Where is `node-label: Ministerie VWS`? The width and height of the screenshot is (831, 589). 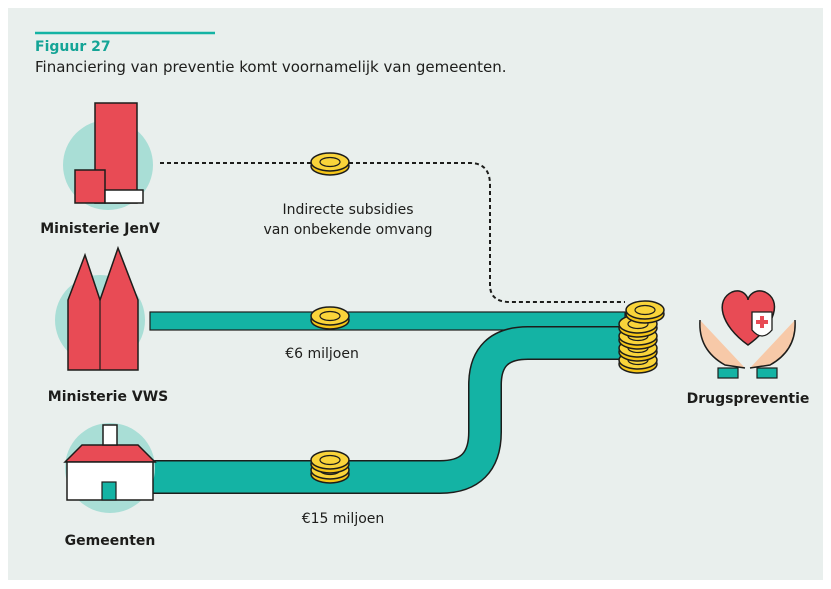
node-label: Ministerie VWS is located at coordinates (108, 397).